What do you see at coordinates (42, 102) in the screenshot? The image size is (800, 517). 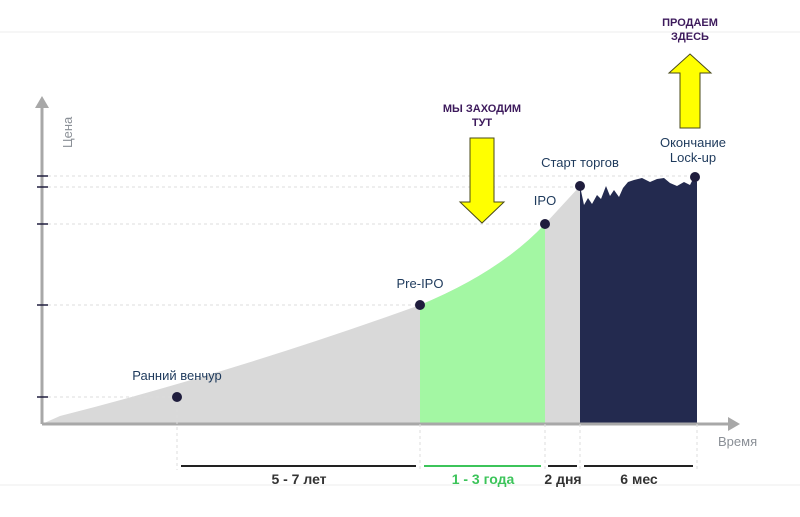 I see `y-axis-arrow` at bounding box center [42, 102].